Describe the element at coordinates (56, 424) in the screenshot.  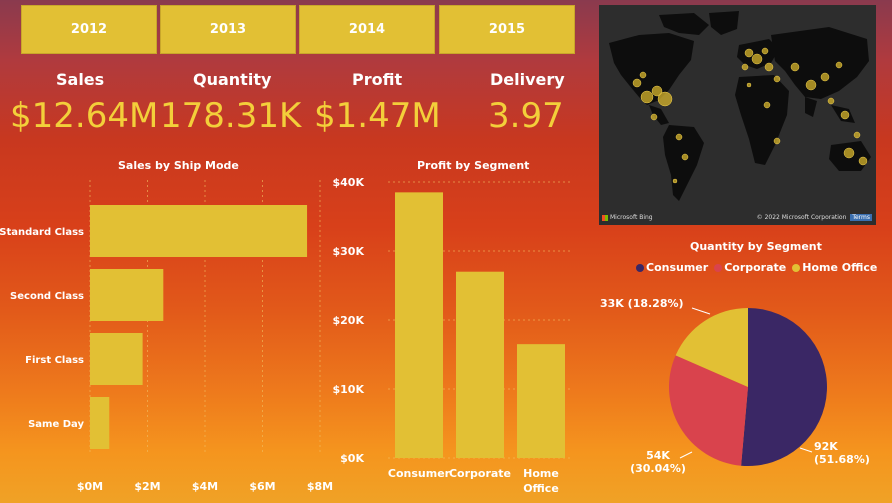
I see `category-label: Same Day` at that location.